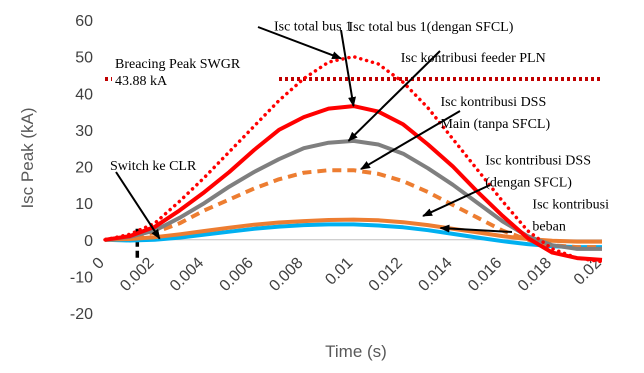 This screenshot has width=644, height=373. What do you see at coordinates (27, 157) in the screenshot?
I see `y-axis-title: Isc Peak (kA)` at bounding box center [27, 157].